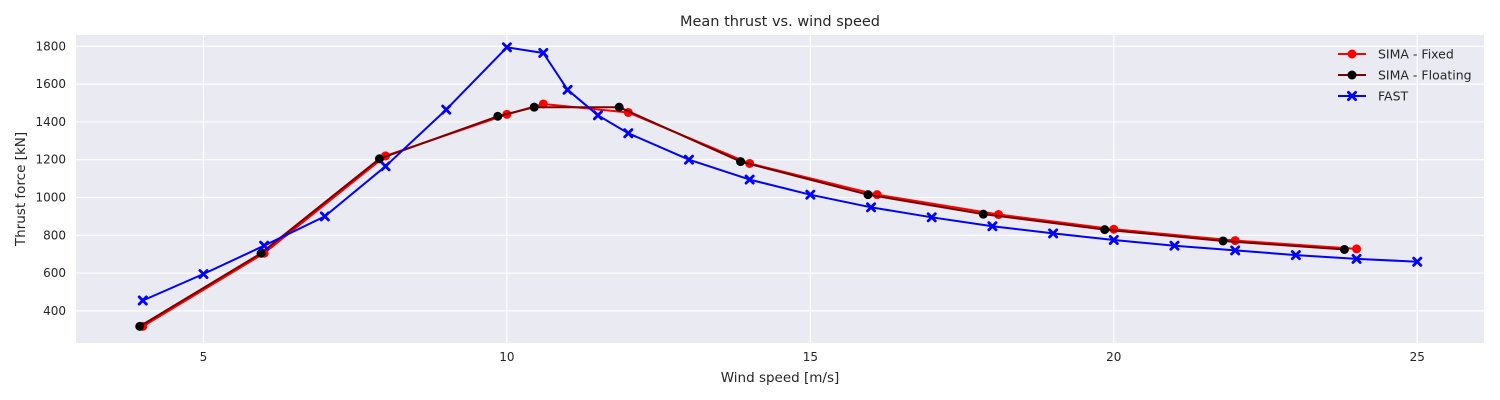  I want to click on y-tick-label: 1200, so click(50, 160).